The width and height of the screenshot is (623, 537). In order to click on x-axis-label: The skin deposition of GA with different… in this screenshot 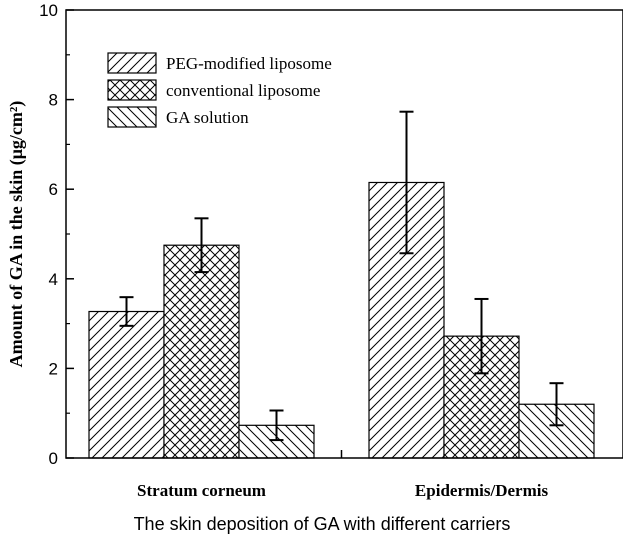, I will do `click(322, 524)`.